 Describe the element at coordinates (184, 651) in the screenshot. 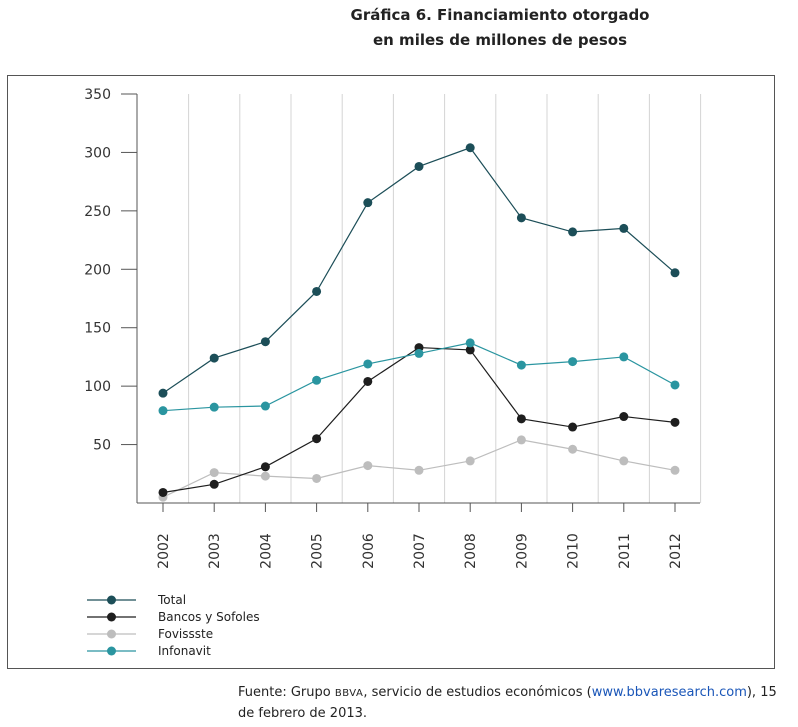

I see `legend-label-infonavit: Infonavit` at that location.